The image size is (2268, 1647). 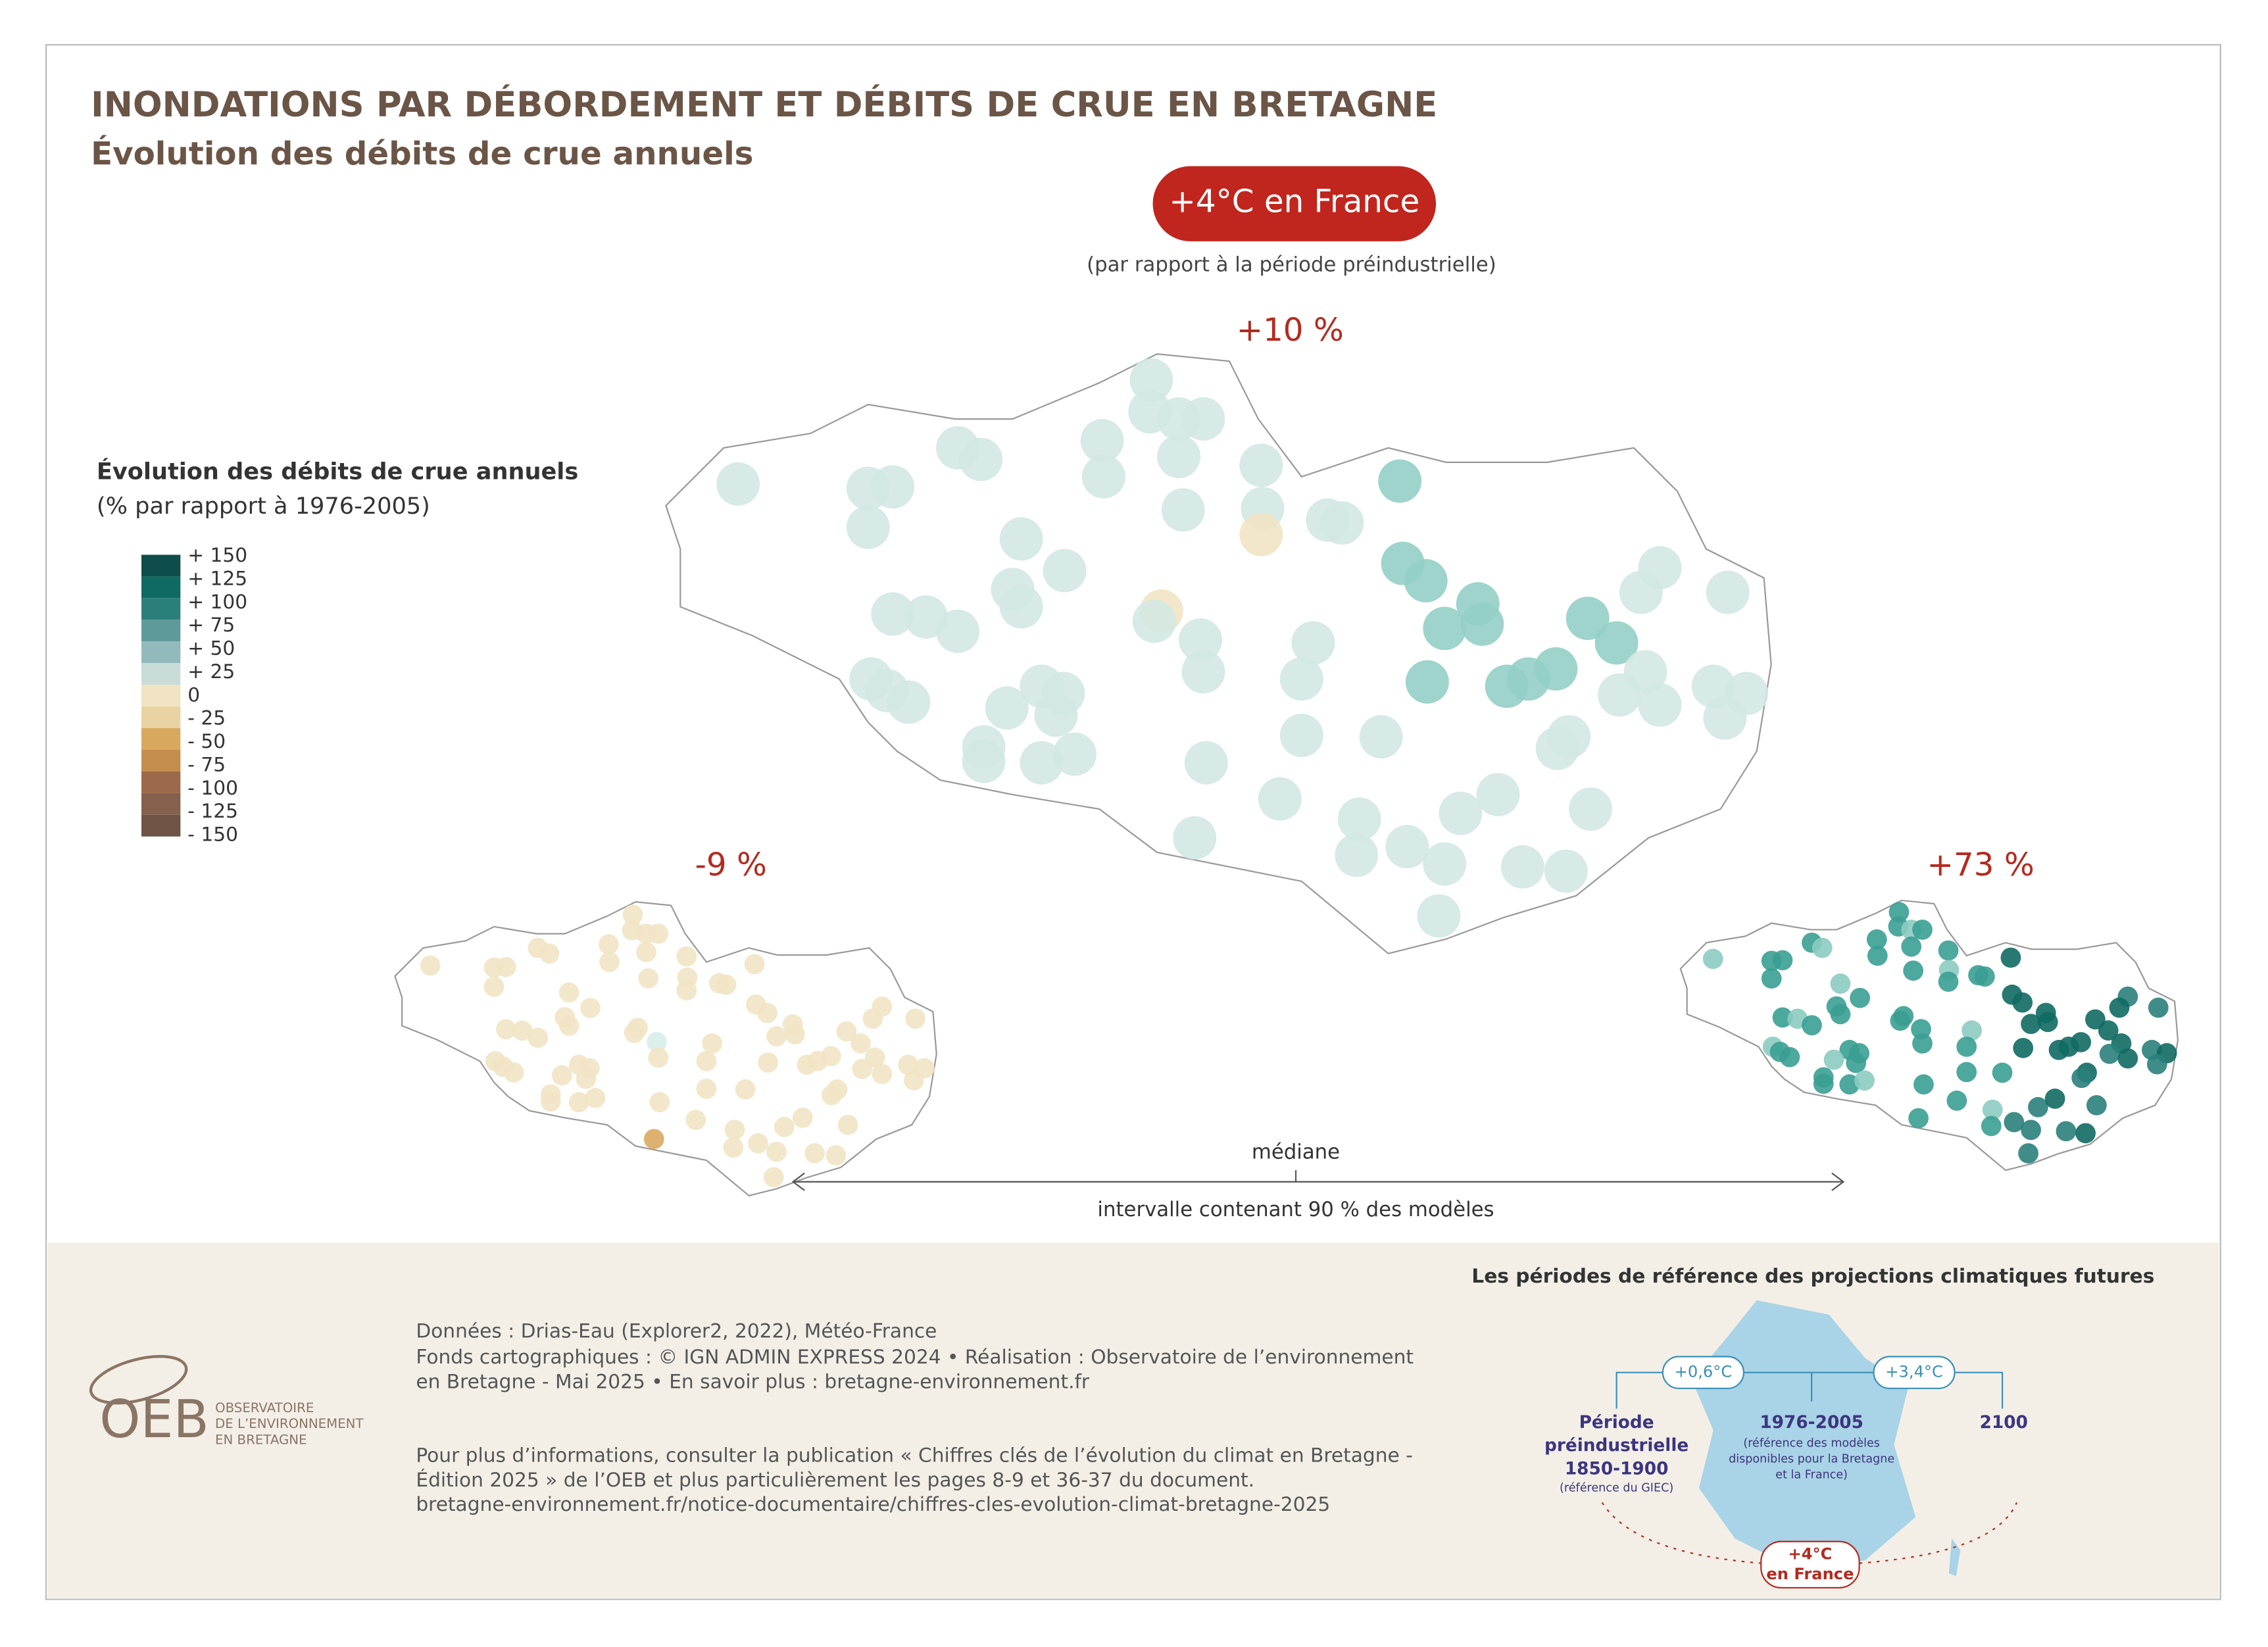 I want to click on period: 2100, so click(x=2004, y=1423).